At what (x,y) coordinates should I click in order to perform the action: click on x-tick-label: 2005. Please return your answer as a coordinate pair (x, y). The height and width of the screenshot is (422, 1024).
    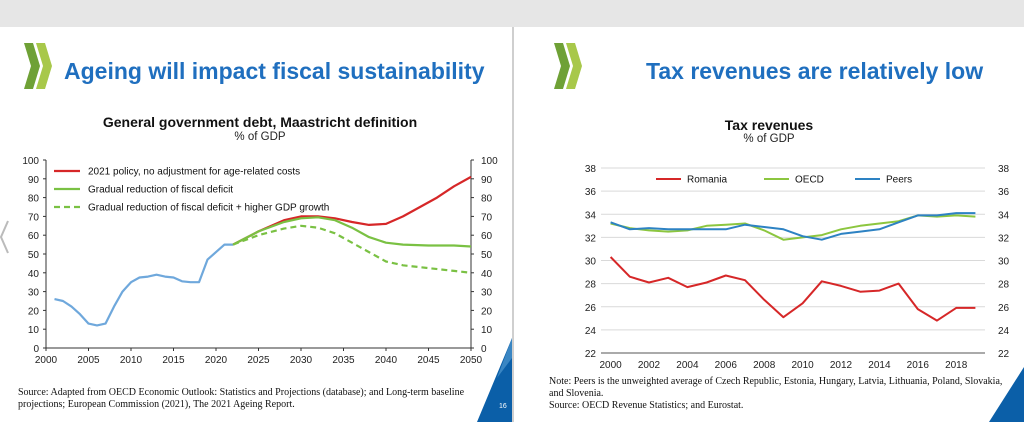
    Looking at the image, I should click on (88, 360).